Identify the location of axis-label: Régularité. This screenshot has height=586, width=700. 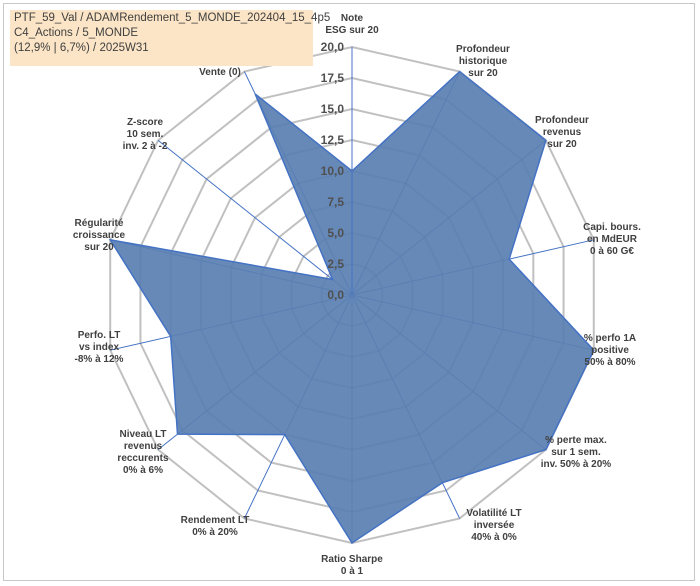
(99, 223).